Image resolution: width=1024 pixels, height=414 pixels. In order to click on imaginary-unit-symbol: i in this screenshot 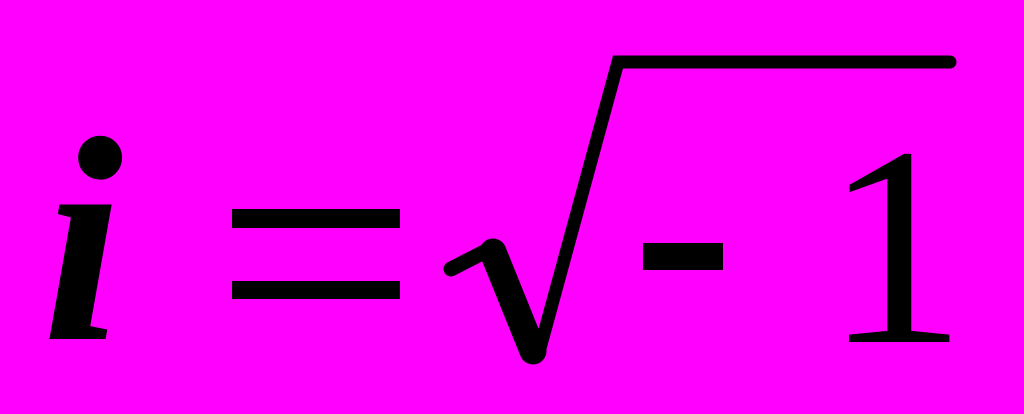, I will do `click(83, 241)`.